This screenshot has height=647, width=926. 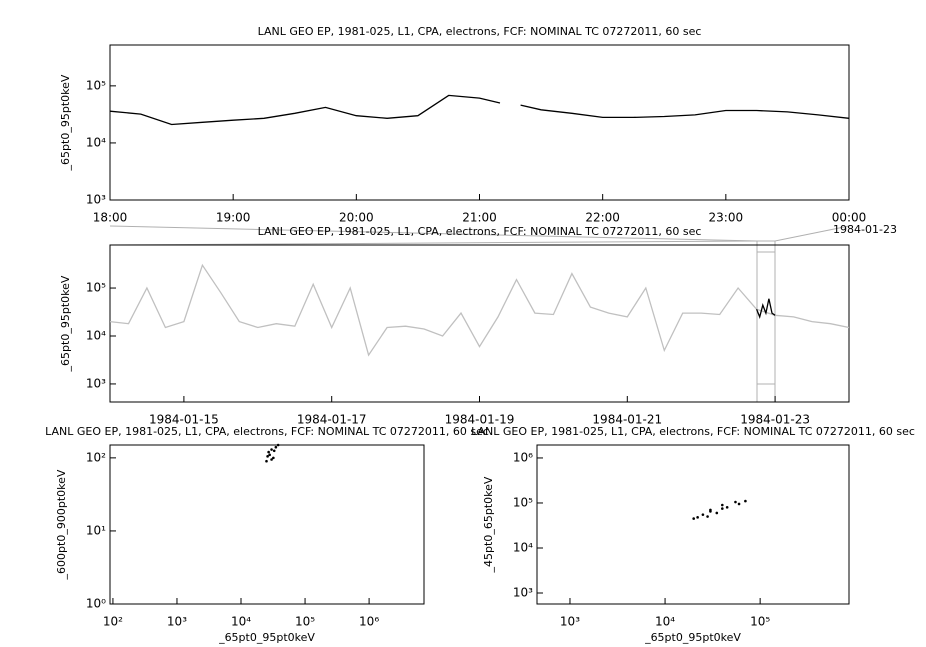 What do you see at coordinates (113, 622) in the screenshot?
I see `x-tick-label: 10²` at bounding box center [113, 622].